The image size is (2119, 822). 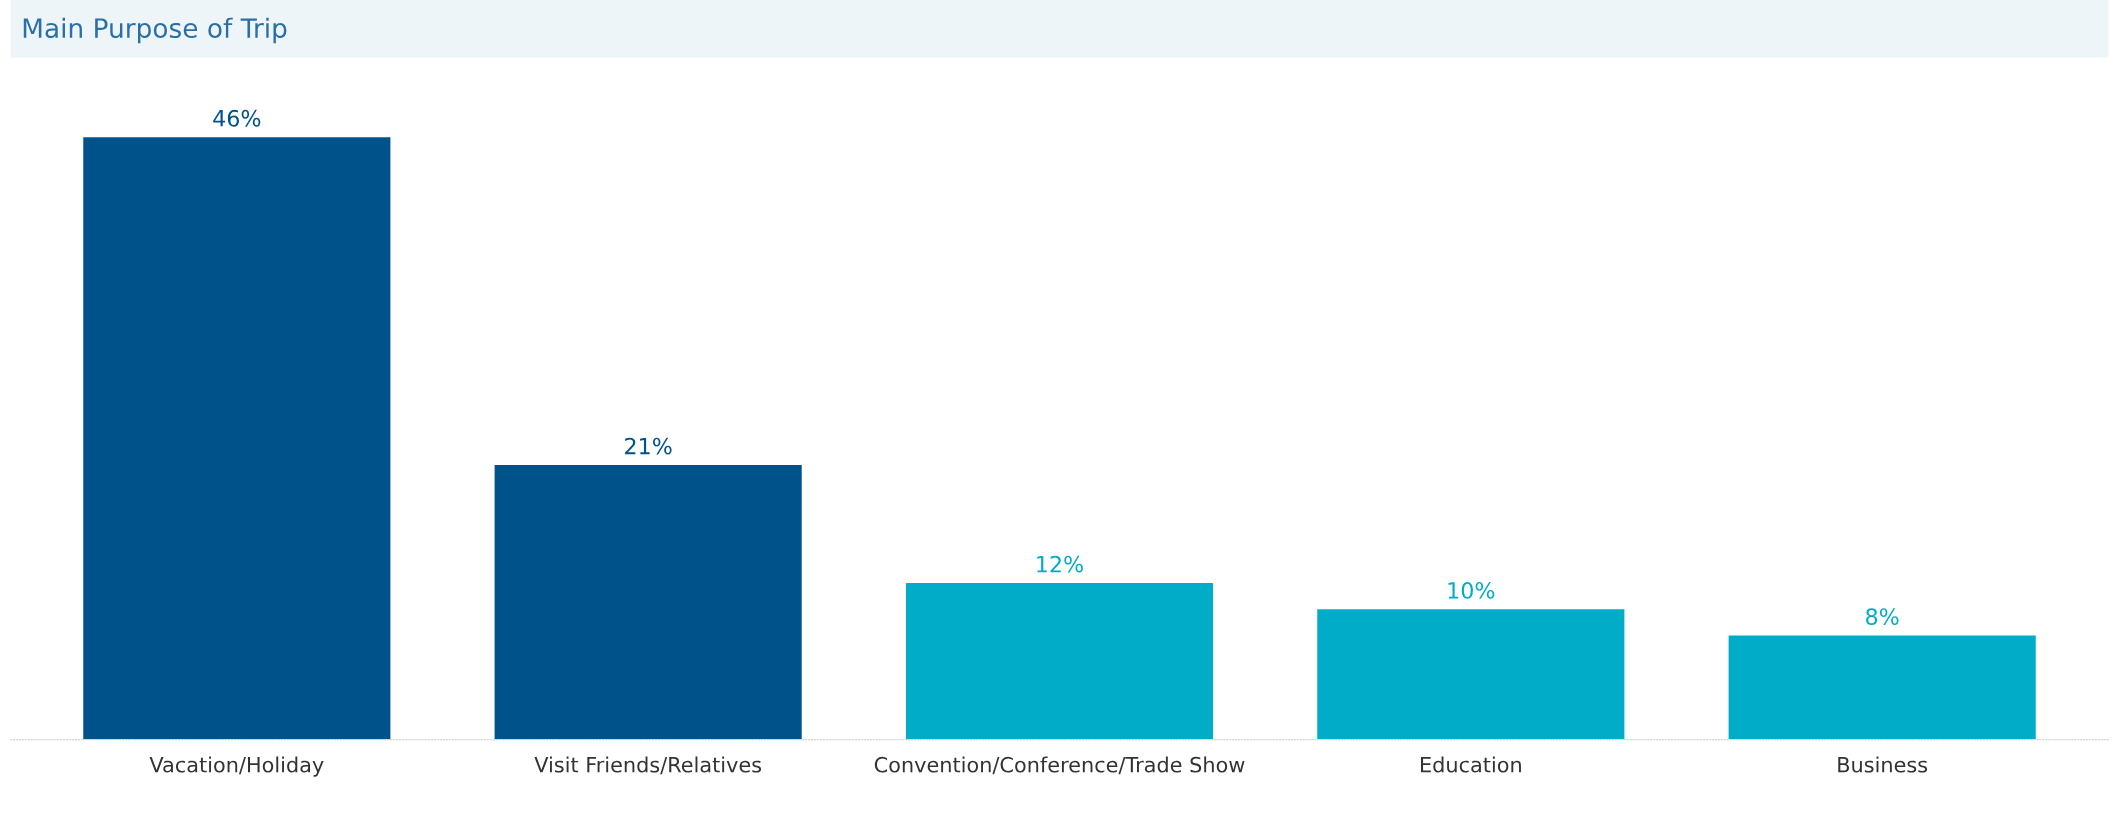 I want to click on x-tick-label: Business, so click(x=1883, y=764).